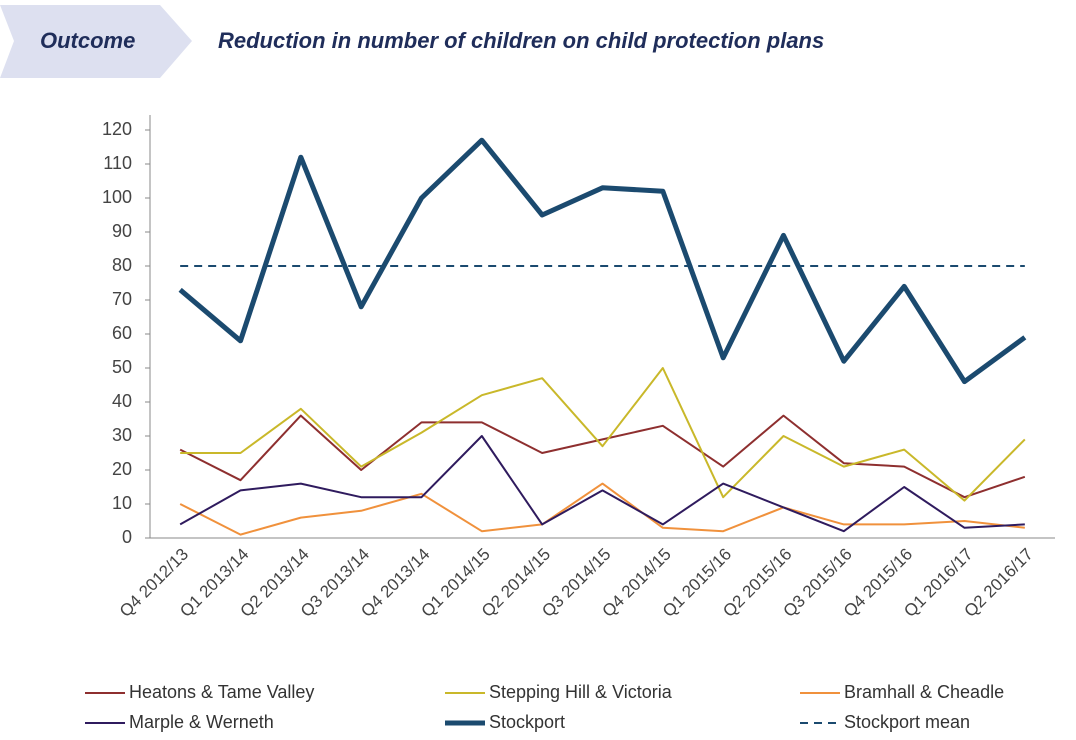  What do you see at coordinates (122, 503) in the screenshot?
I see `y-tick-label: 10` at bounding box center [122, 503].